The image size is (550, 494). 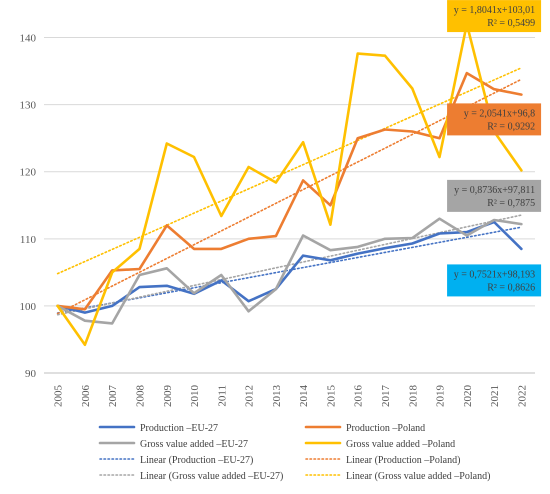 I want to click on equation-text: y = 0,7521x+98,193, so click(x=494, y=274).